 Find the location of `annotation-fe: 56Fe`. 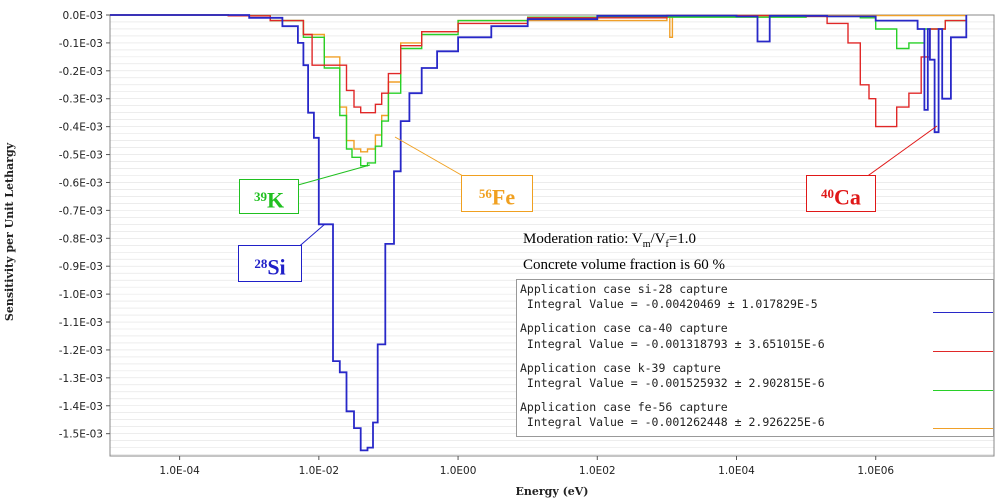

annotation-fe: 56Fe is located at coordinates (497, 193).